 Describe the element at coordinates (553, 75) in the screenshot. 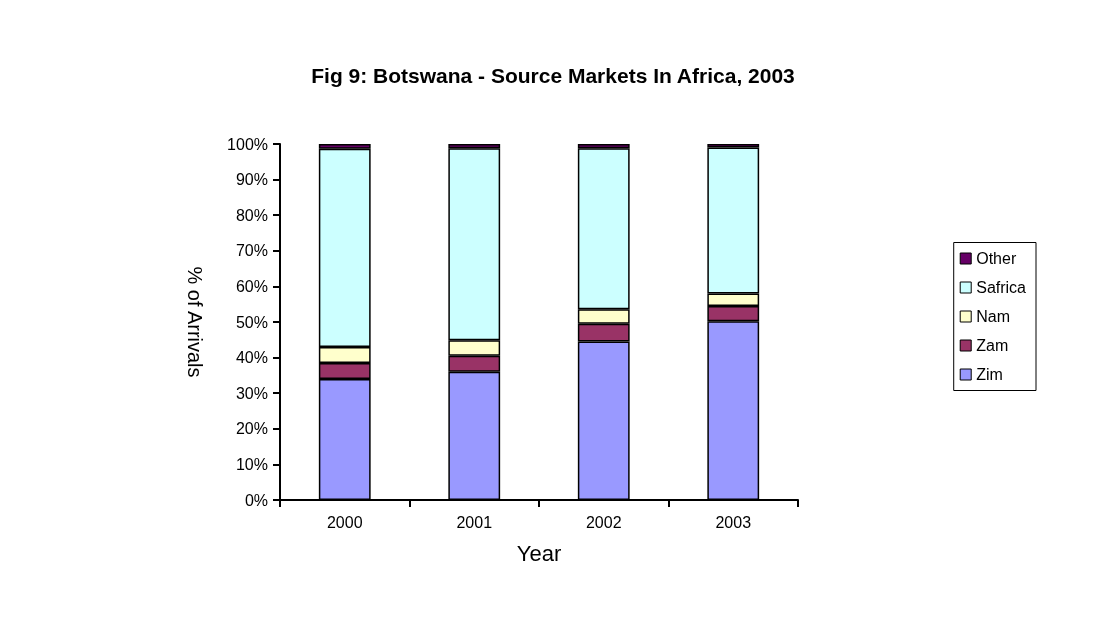

I see `chart-title: Fig 9: Botswana - Source Markets In Africa, 2003` at that location.